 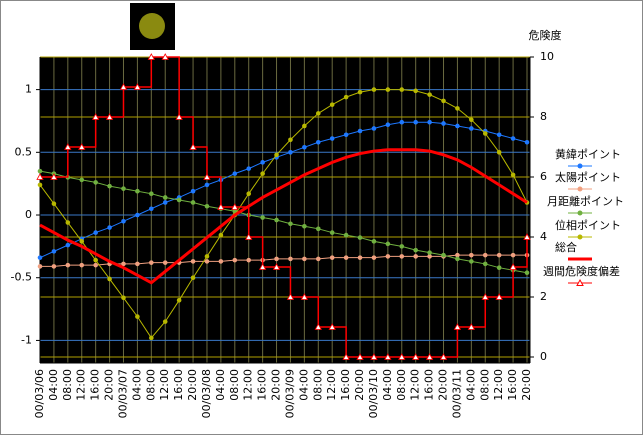 I want to click on x-tick-label: 00/03/08, so click(x=206, y=393).